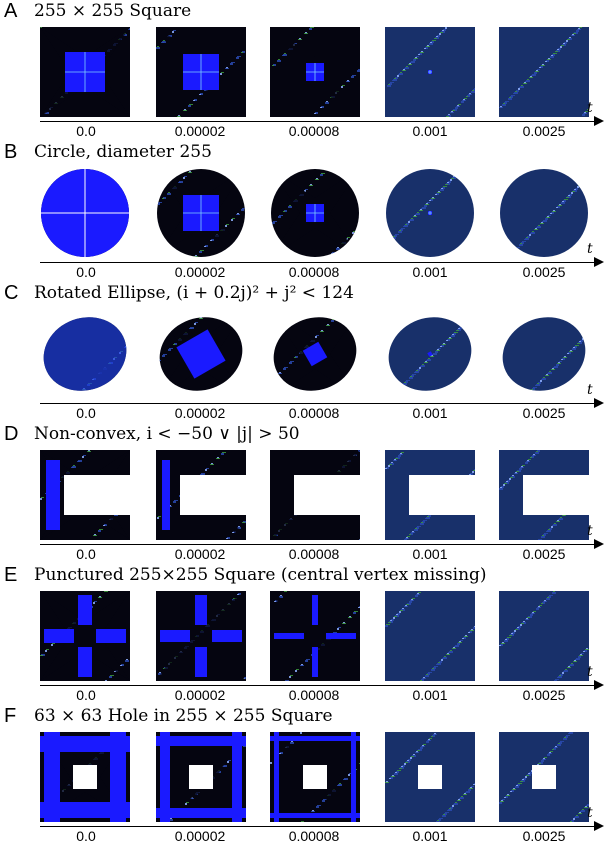 Image resolution: width=606 pixels, height=849 pixels. What do you see at coordinates (167, 434) in the screenshot?
I see `panel-title: Non-convex, i < −50 ∨ |j| > 50` at bounding box center [167, 434].